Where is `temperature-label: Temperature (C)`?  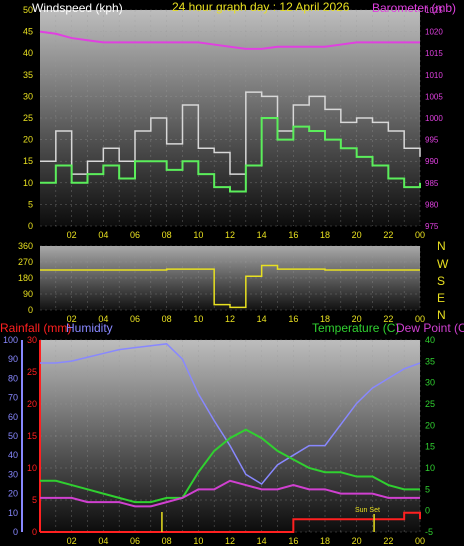 temperature-label: Temperature (C) is located at coordinates (355, 328).